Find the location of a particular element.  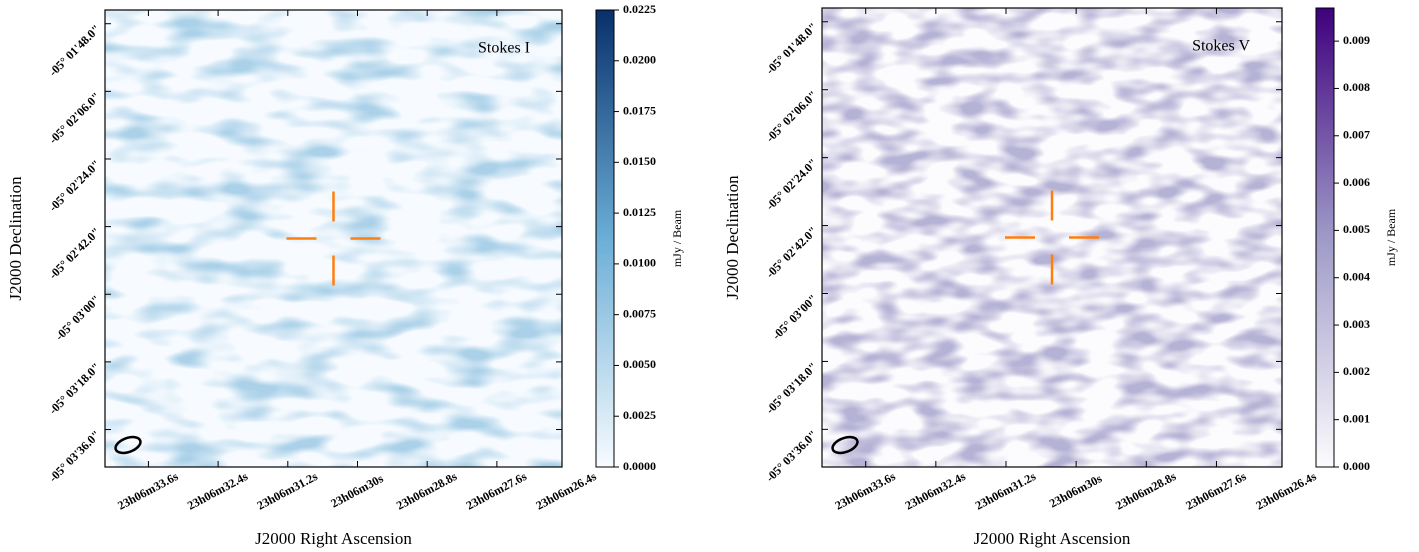

colorbar-tick-label: 0.0150 is located at coordinates (639, 161).